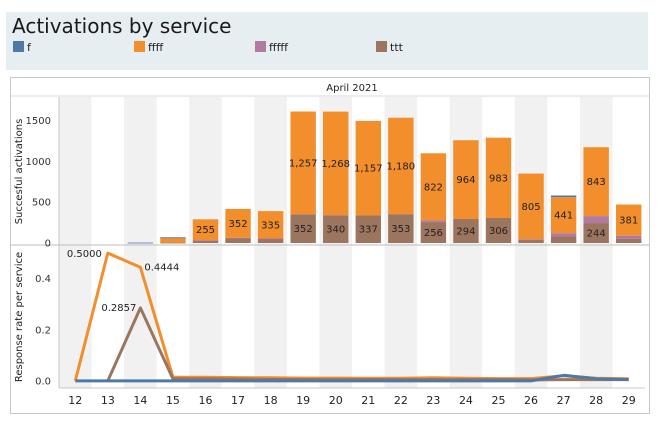 The height and width of the screenshot is (423, 665). What do you see at coordinates (38, 121) in the screenshot?
I see `bar-y-tick-label: 1500` at bounding box center [38, 121].